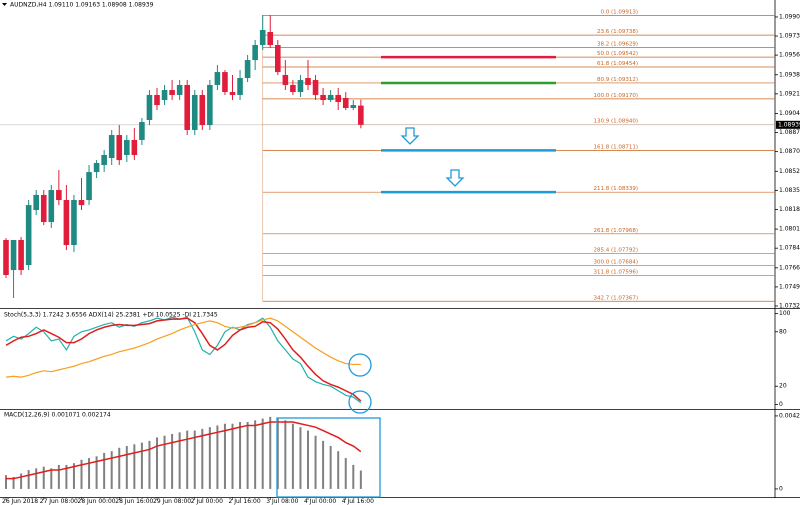  I want to click on fib-label: 342.7 (1.07367), so click(615, 298).